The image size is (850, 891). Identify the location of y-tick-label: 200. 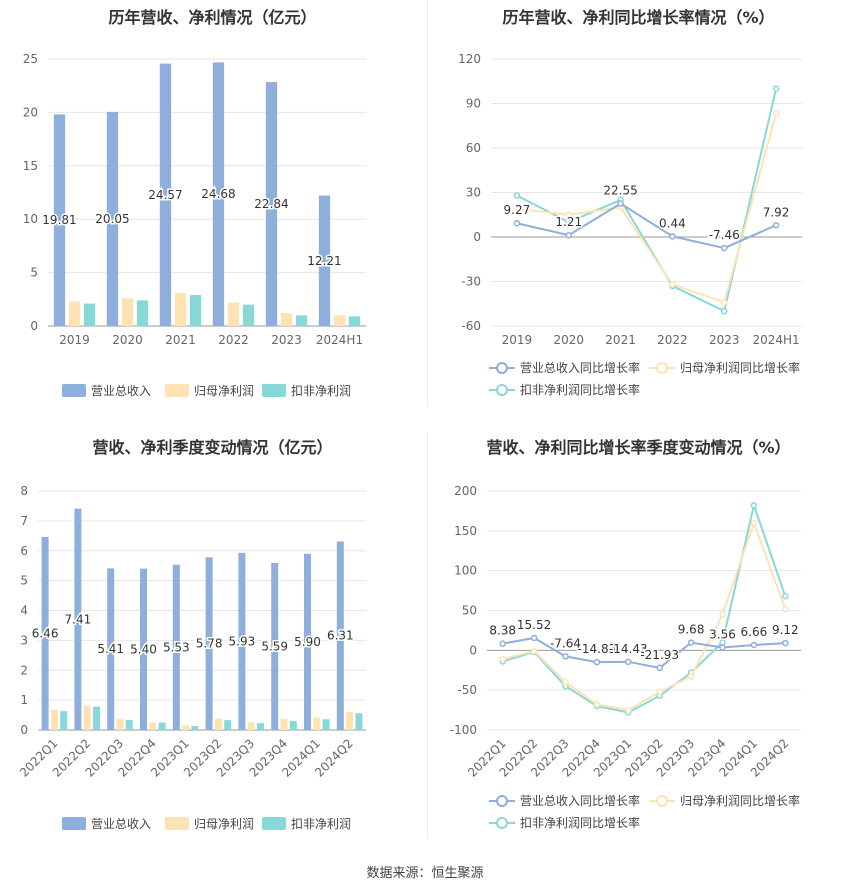
(465, 491).